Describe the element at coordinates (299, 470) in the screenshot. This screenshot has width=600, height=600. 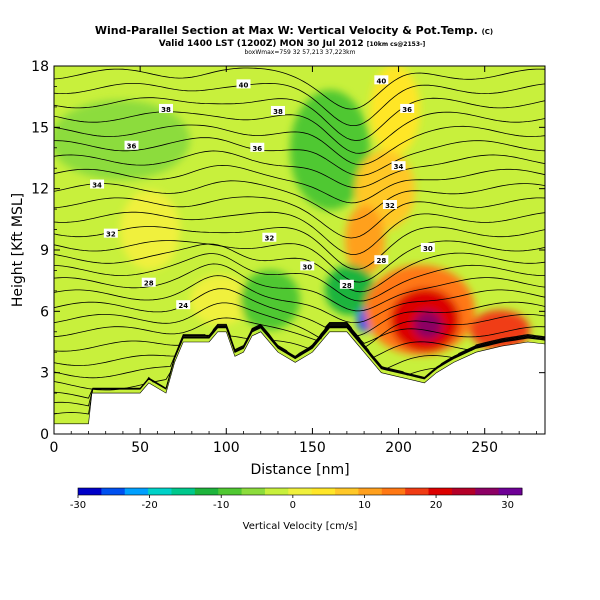
I see `x-axis-label: Distance [nm]` at that location.